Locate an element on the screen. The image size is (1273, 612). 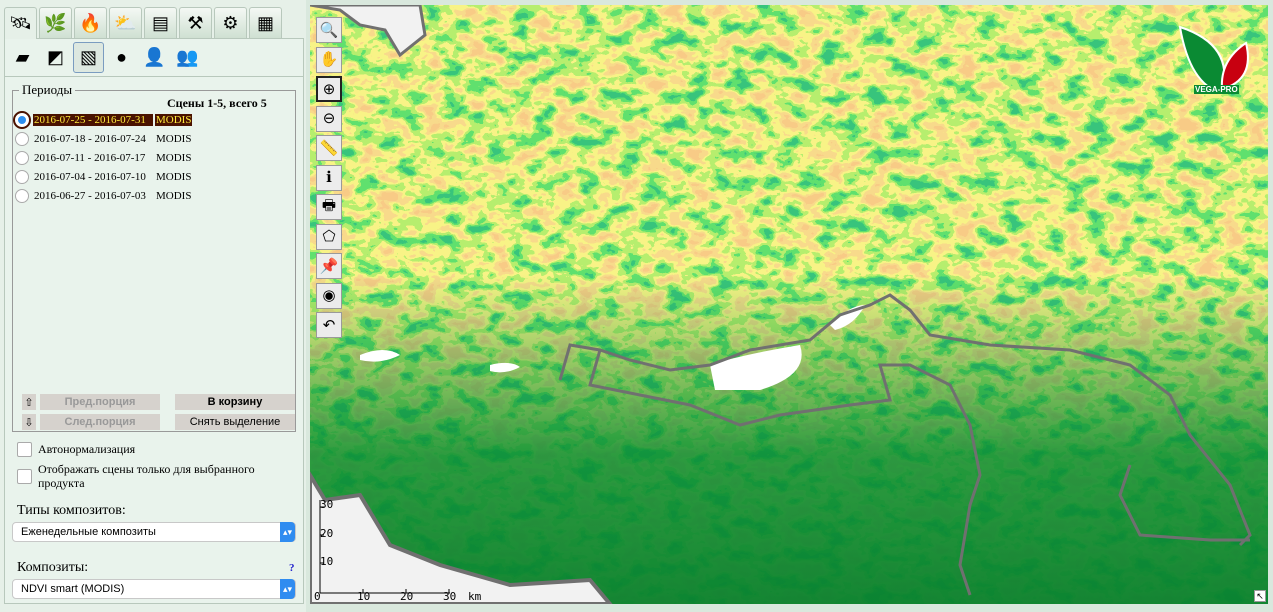
tab-layers: ▤ is located at coordinates (160, 22).